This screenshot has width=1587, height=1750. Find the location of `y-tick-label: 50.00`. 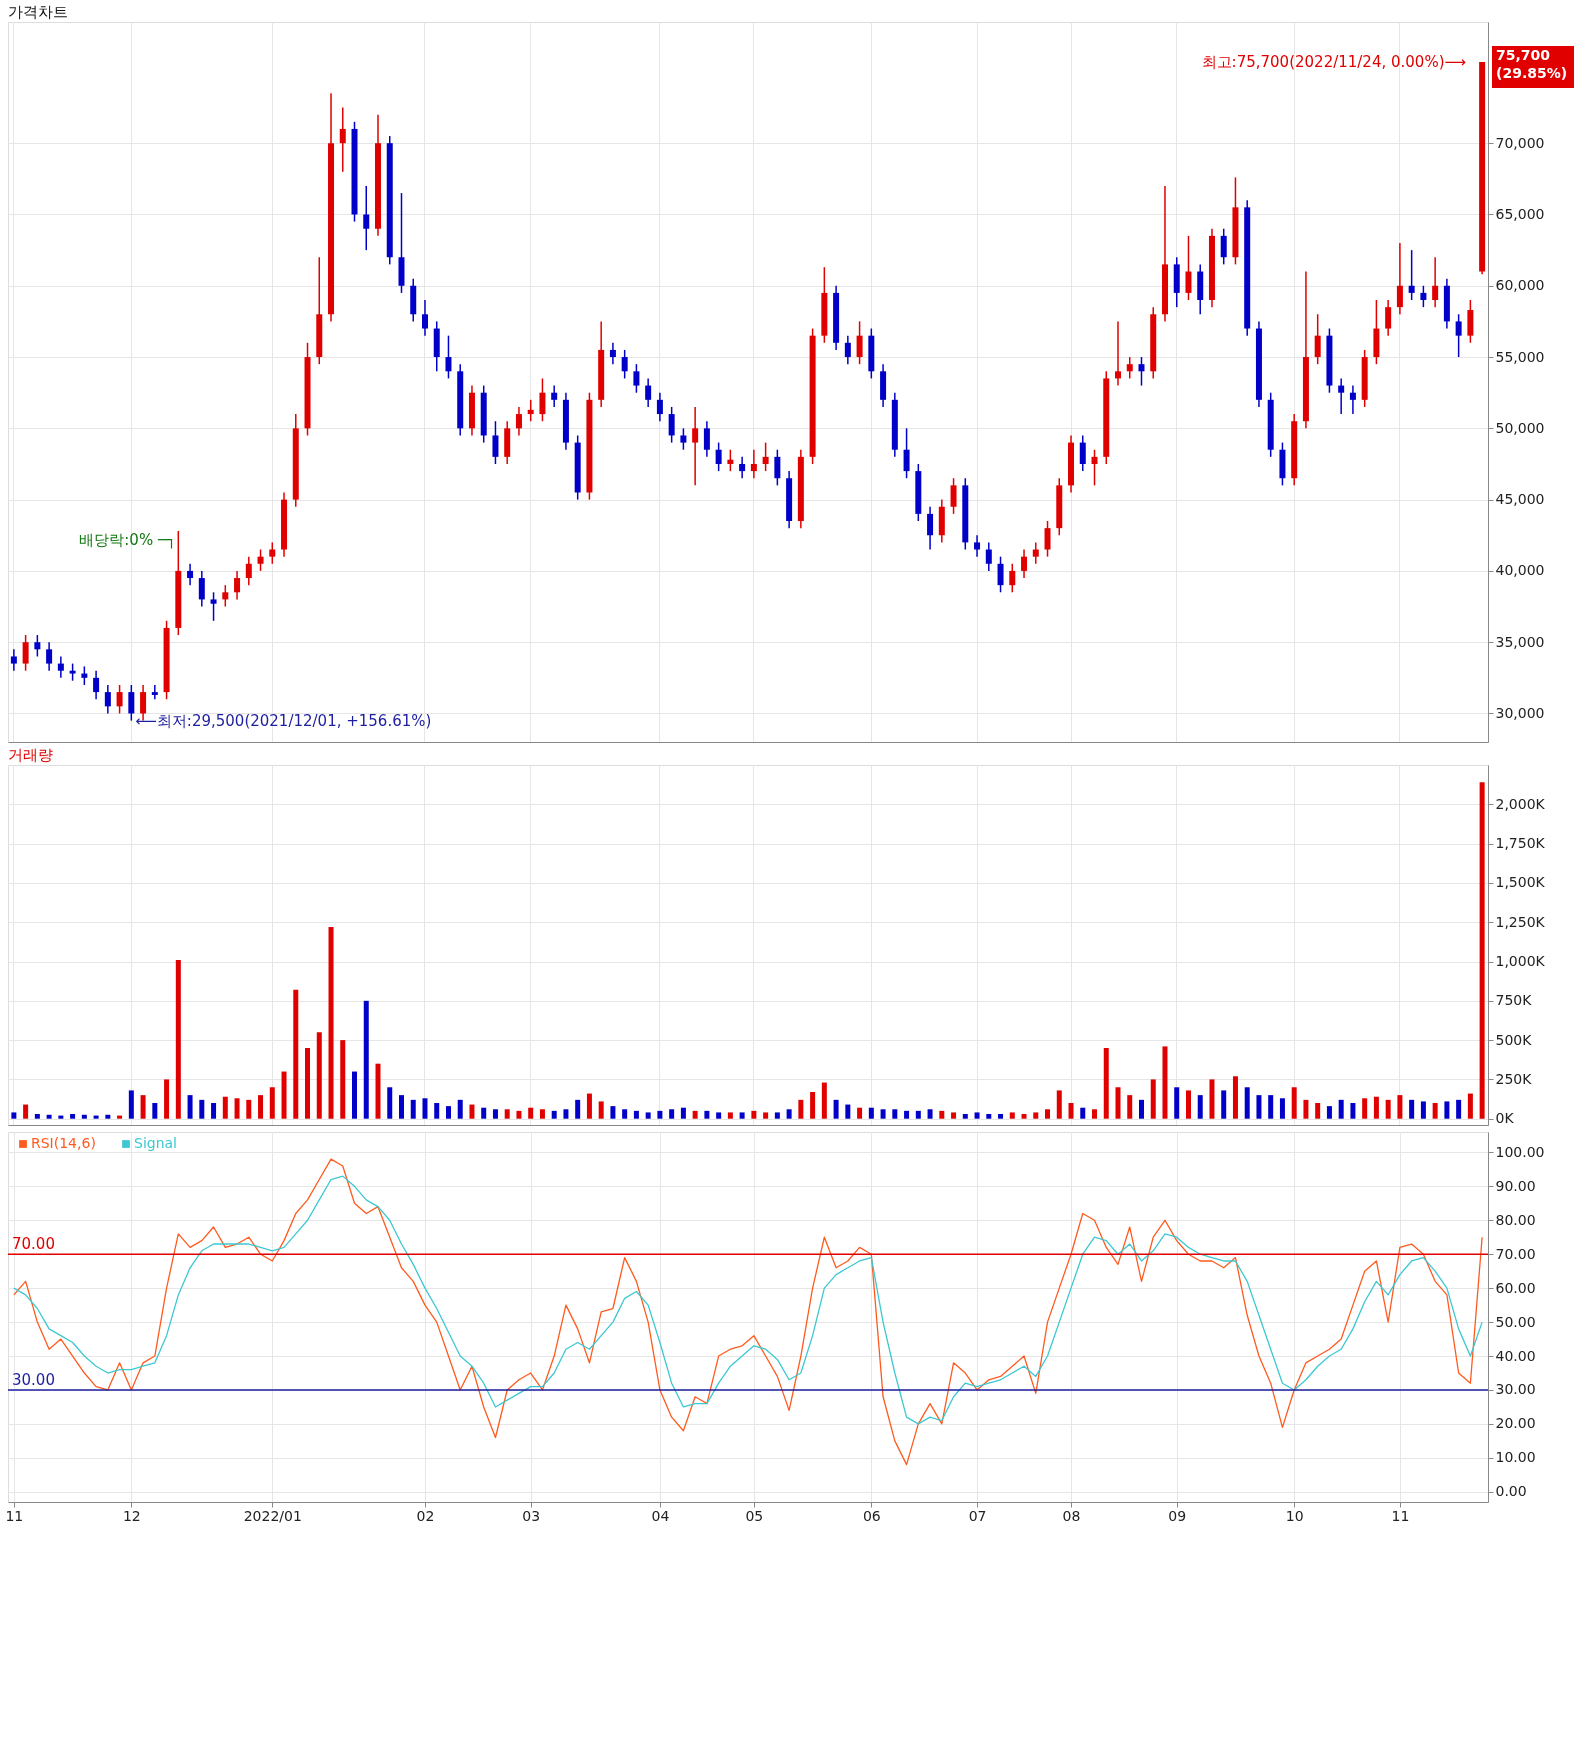

y-tick-label: 50.00 is located at coordinates (1515, 1321).